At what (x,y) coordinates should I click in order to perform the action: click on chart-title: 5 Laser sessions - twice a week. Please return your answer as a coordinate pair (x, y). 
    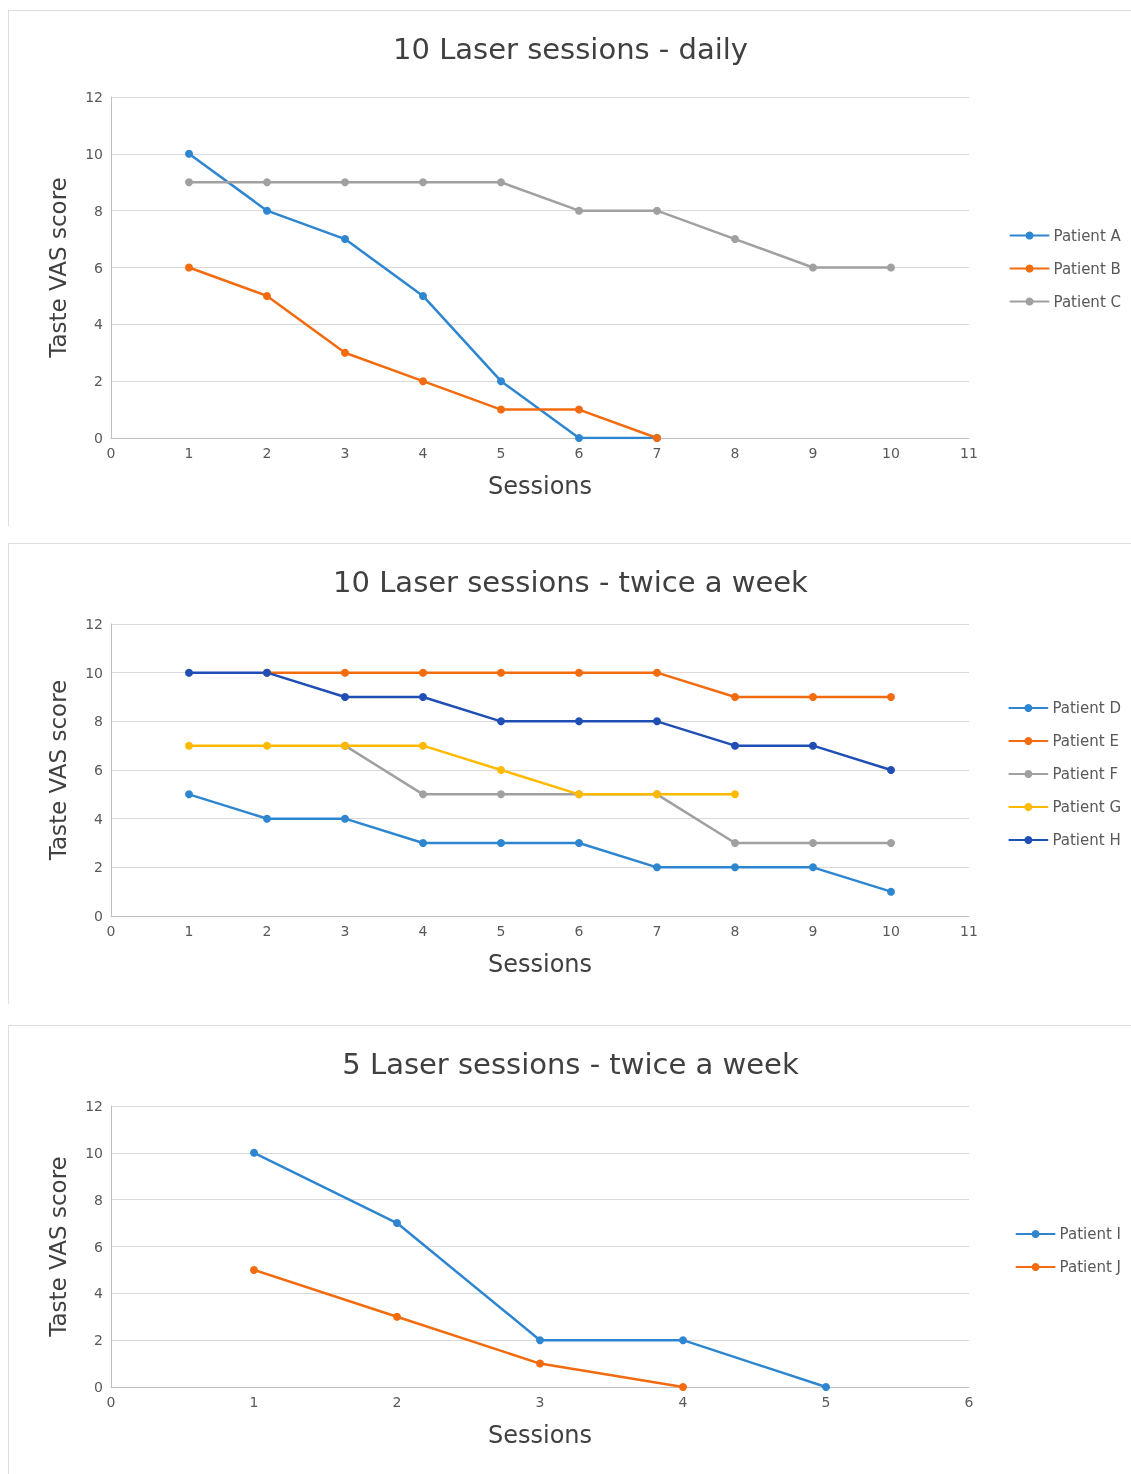
    Looking at the image, I should click on (570, 1063).